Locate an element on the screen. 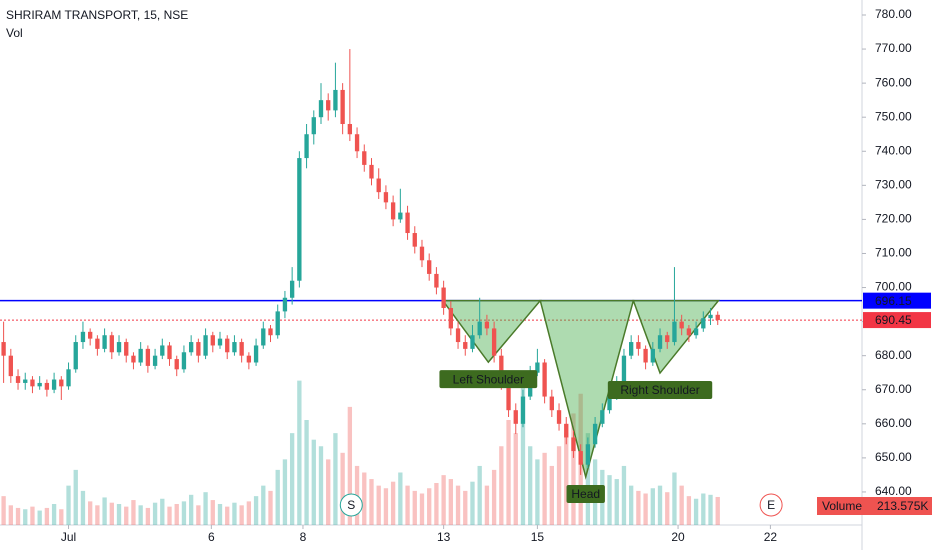 This screenshot has width=932, height=550. y-tick-label: 750.00 is located at coordinates (893, 116).